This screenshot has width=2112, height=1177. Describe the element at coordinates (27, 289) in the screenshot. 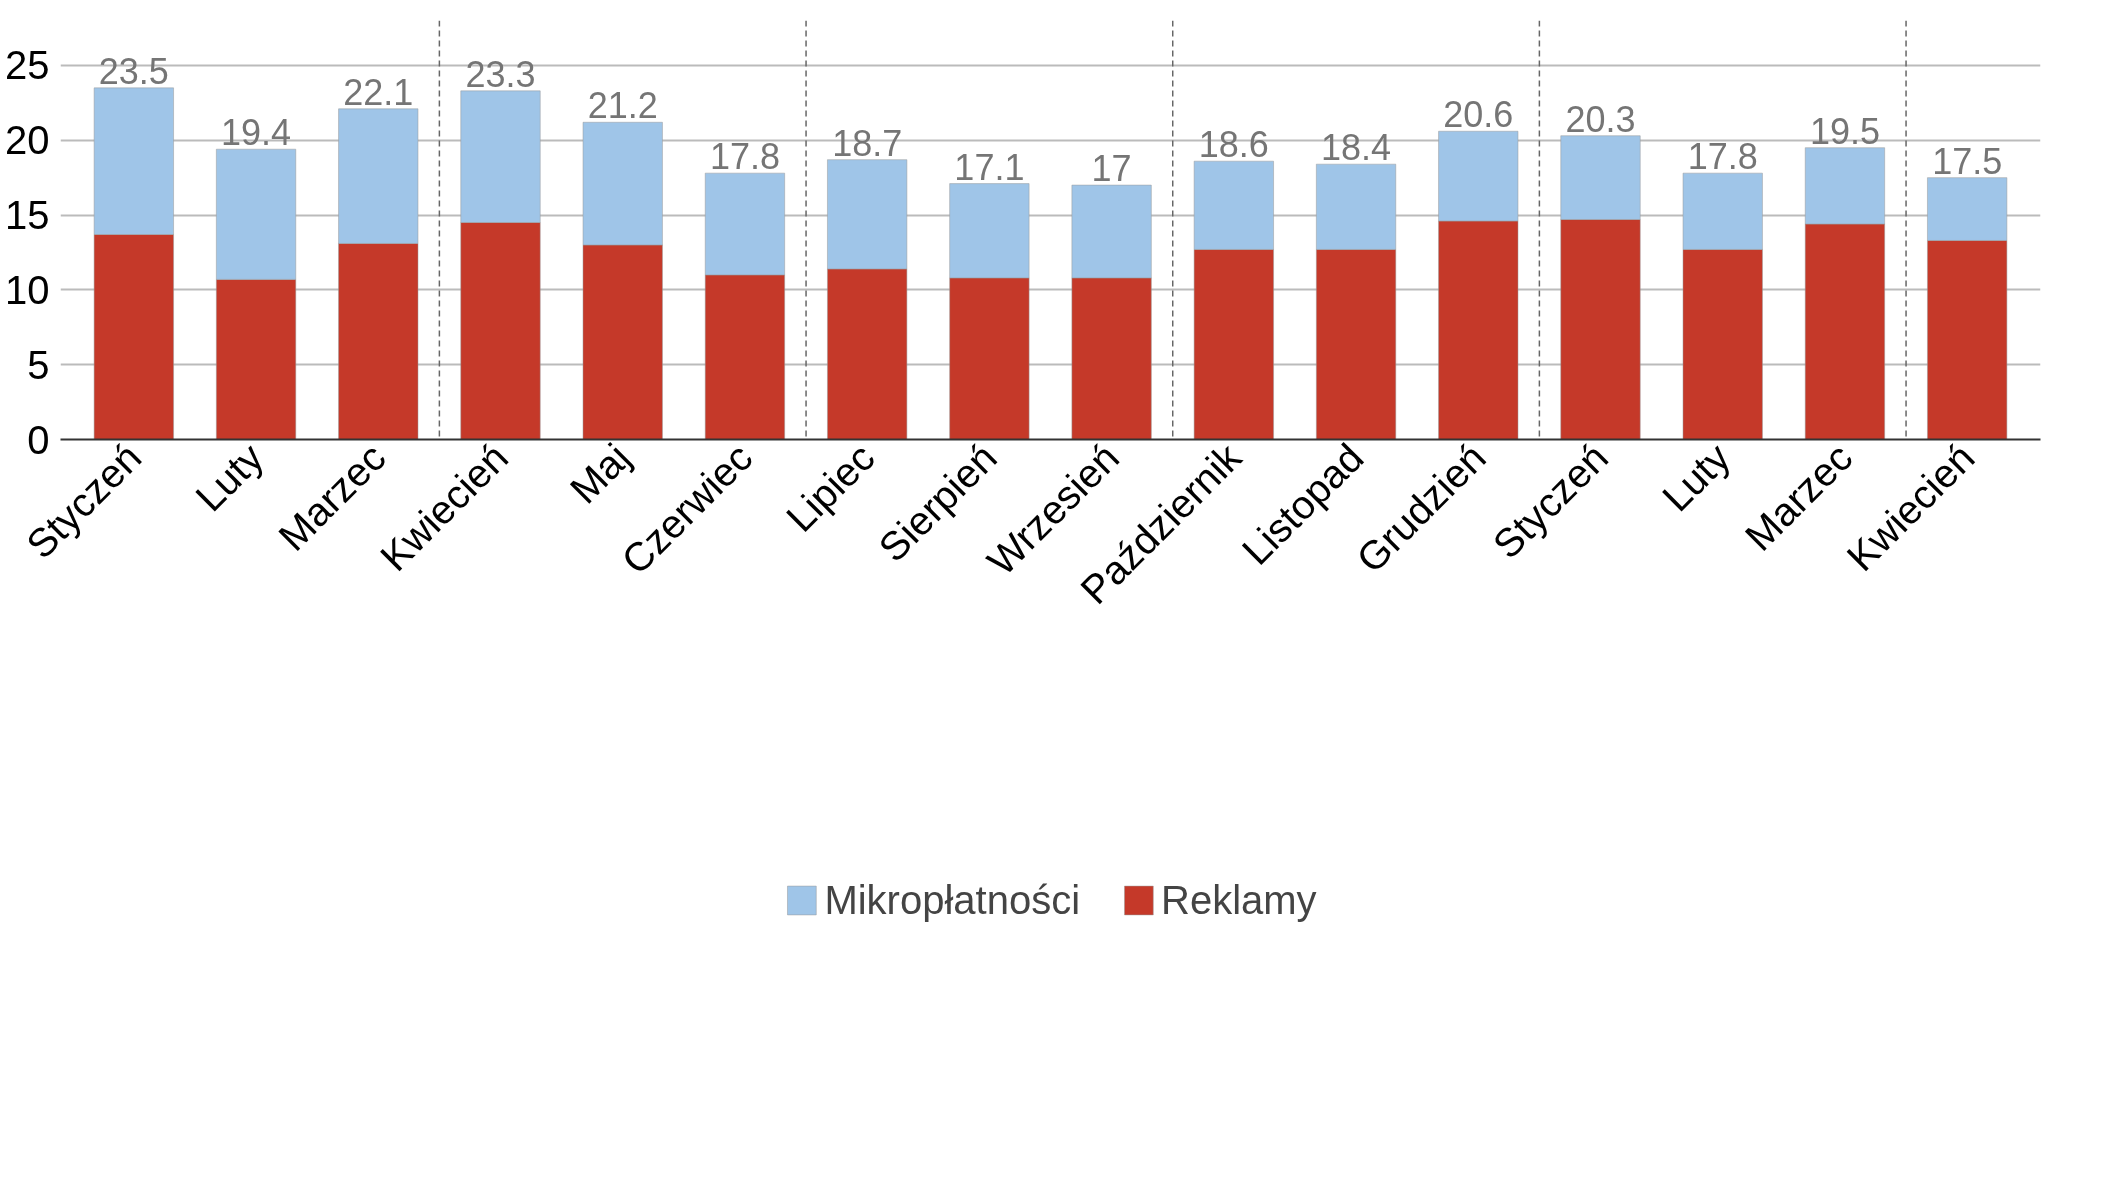

I see `y-tick-label: 10` at that location.